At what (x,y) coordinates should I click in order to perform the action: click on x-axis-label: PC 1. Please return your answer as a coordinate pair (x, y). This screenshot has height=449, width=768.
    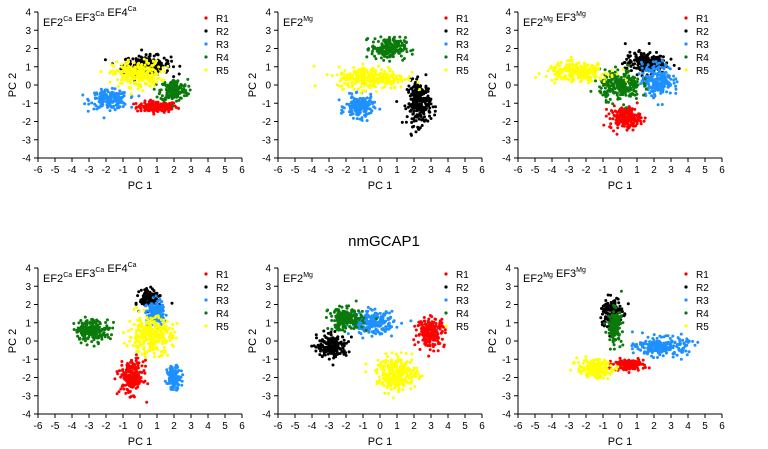
    Looking at the image, I should click on (140, 186).